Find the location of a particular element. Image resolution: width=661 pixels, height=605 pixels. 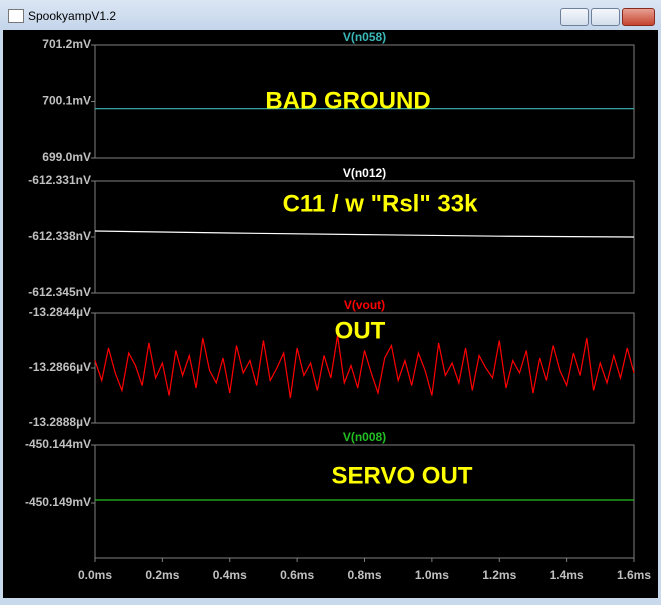

y-tick-label: -13.2888µV is located at coordinates (60, 422).